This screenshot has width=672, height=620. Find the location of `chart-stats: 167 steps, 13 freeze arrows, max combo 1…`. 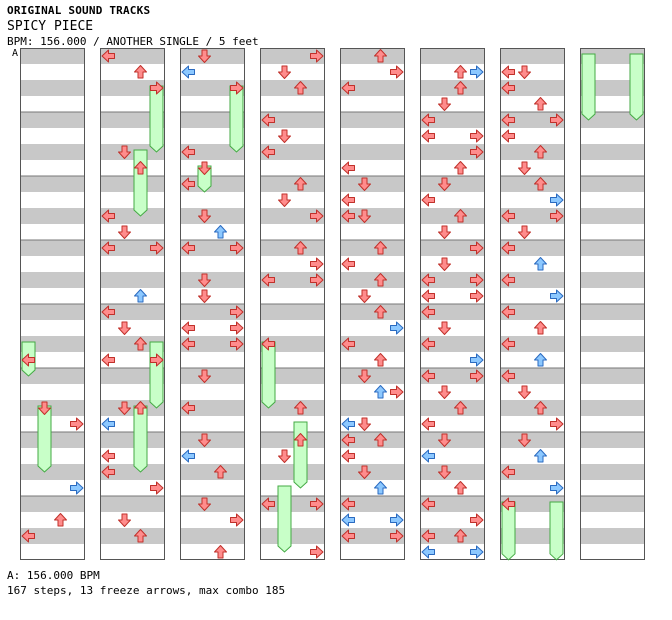

chart-stats: 167 steps, 13 freeze arrows, max combo 1… is located at coordinates (146, 590).